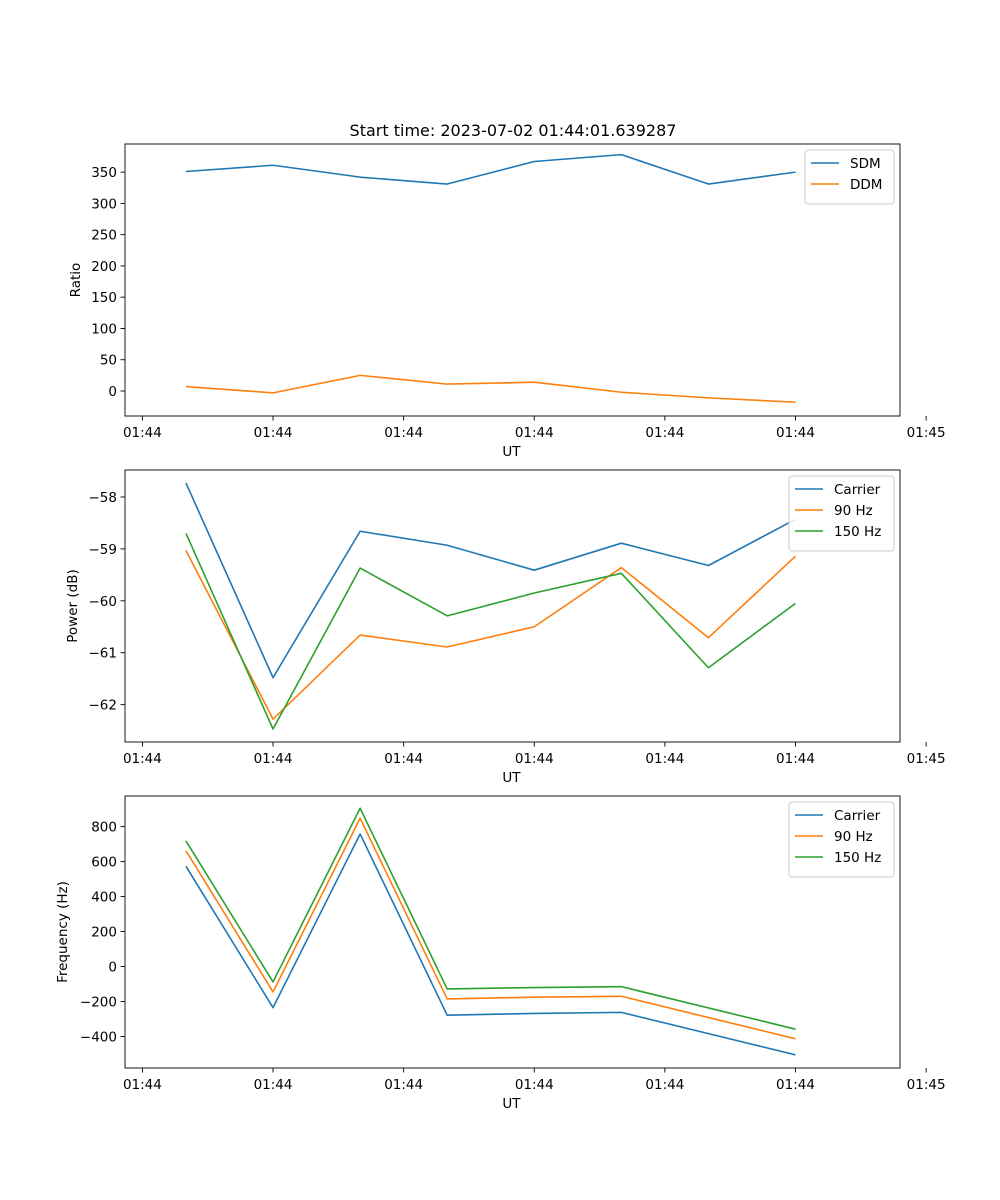  I want to click on y-tick-label: −60, so click(103, 602).